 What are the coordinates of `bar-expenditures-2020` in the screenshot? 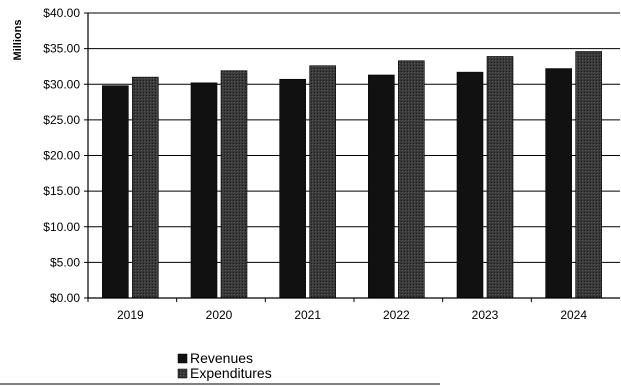 It's located at (234, 184).